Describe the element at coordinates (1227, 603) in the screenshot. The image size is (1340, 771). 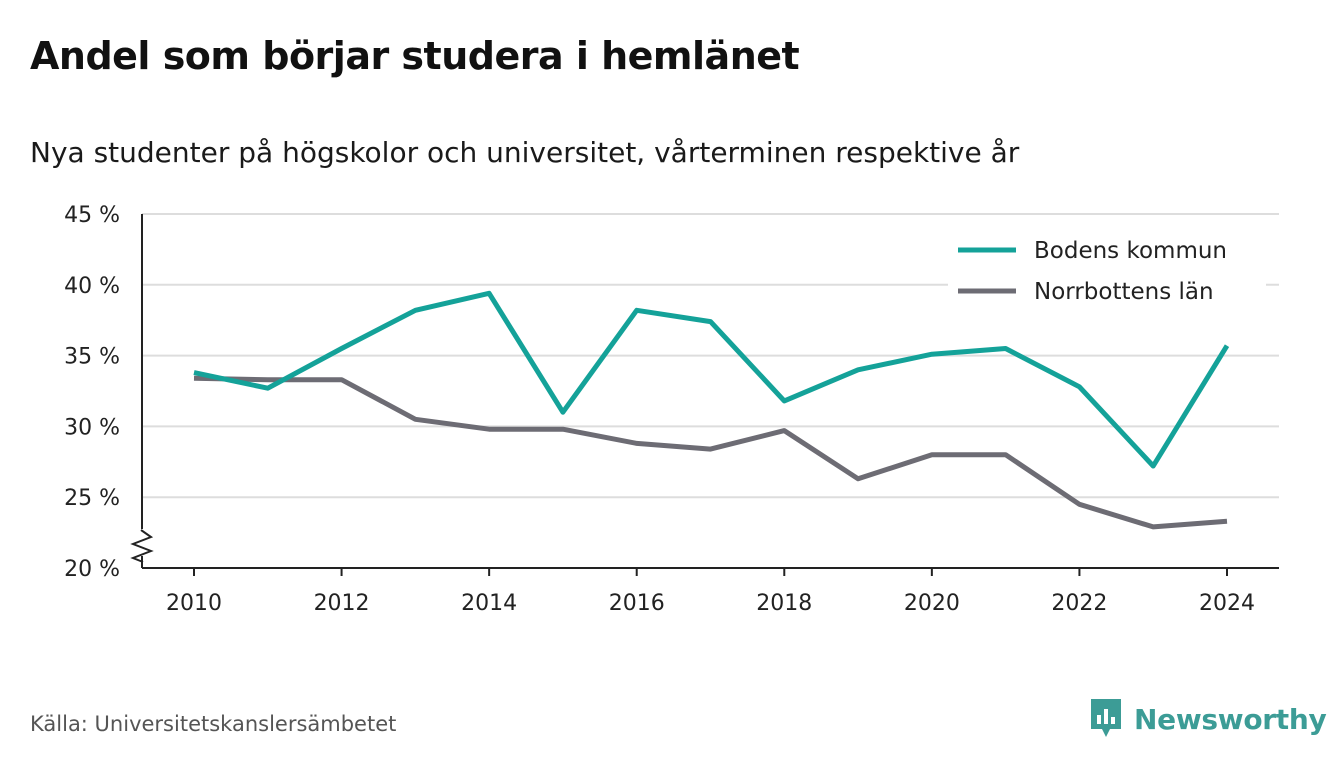
I see `x-tick-label: 2024` at that location.